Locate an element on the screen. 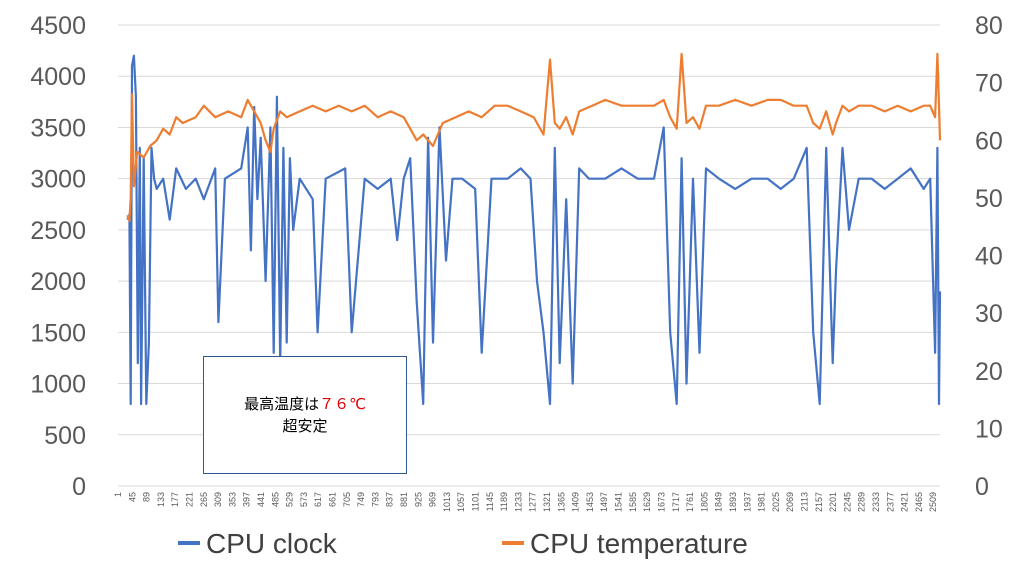 This screenshot has height=574, width=1024. x-tick-label: 1849 is located at coordinates (719, 502).